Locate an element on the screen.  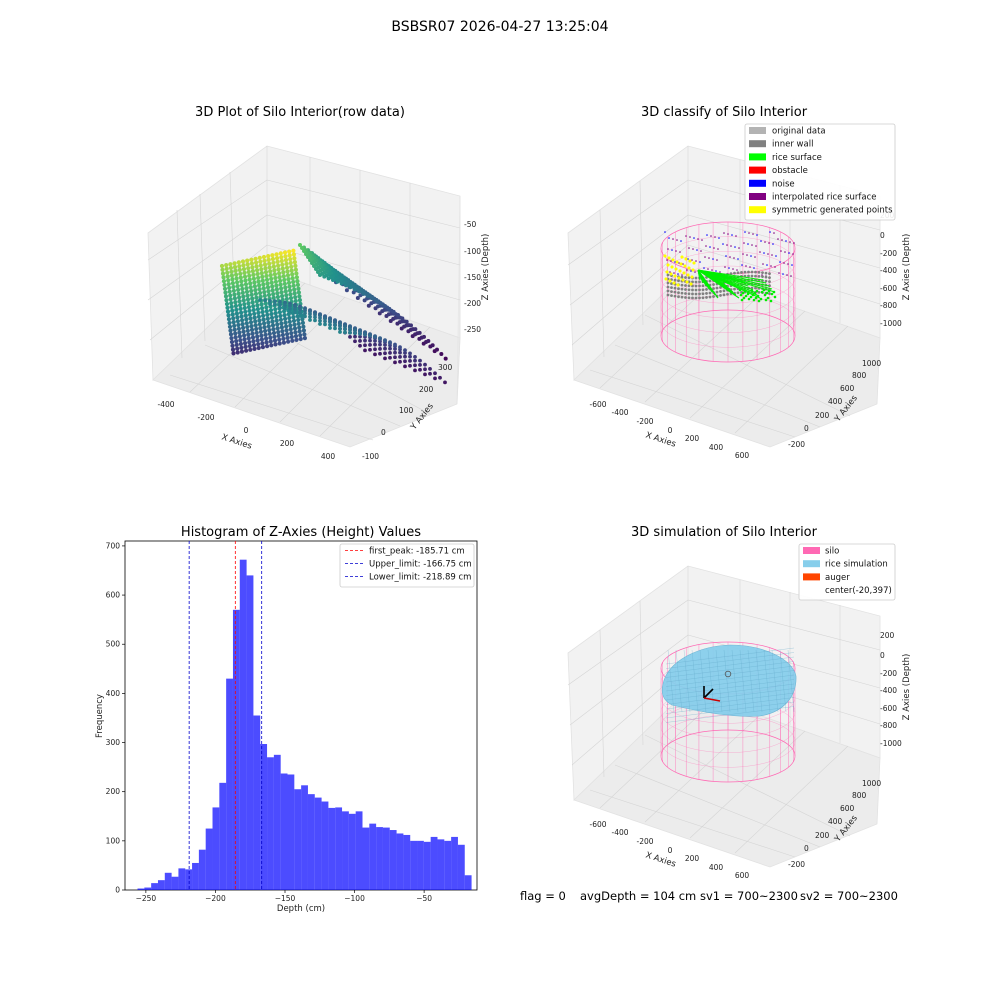
raw-z-ticks: -50 -100 -150 -200 -250 is located at coordinates (472, 277).